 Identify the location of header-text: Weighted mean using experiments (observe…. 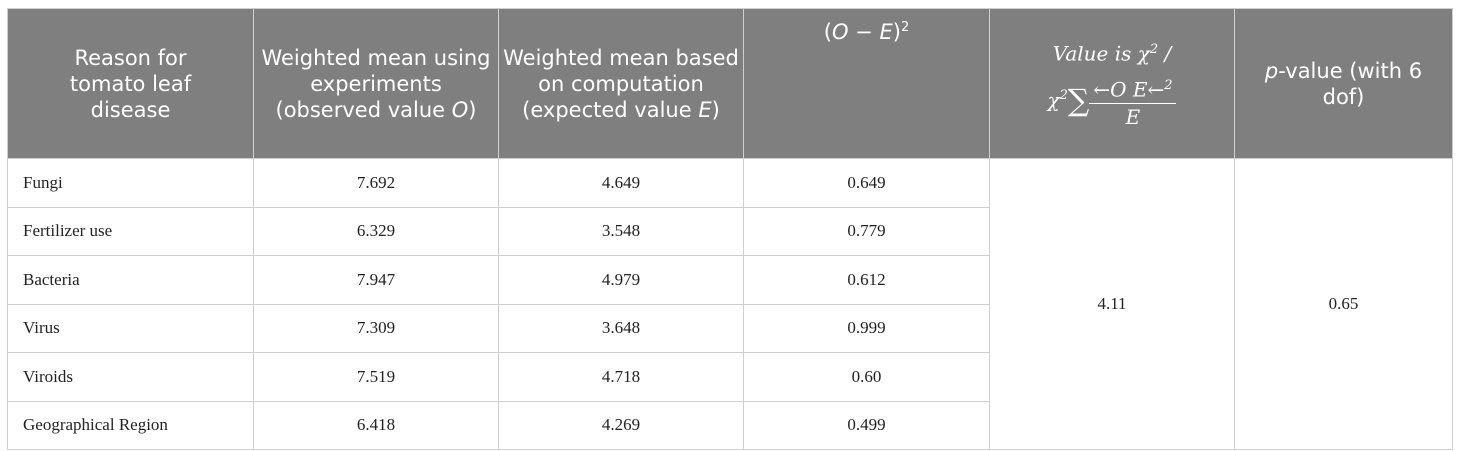
(376, 83).